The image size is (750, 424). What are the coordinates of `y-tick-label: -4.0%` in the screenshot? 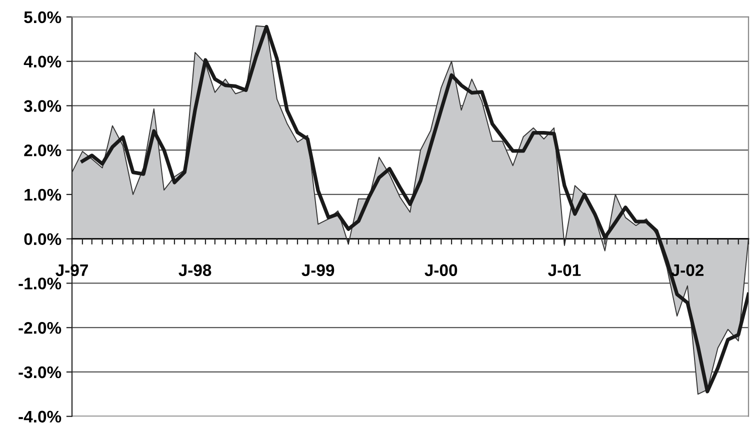 It's located at (40, 416).